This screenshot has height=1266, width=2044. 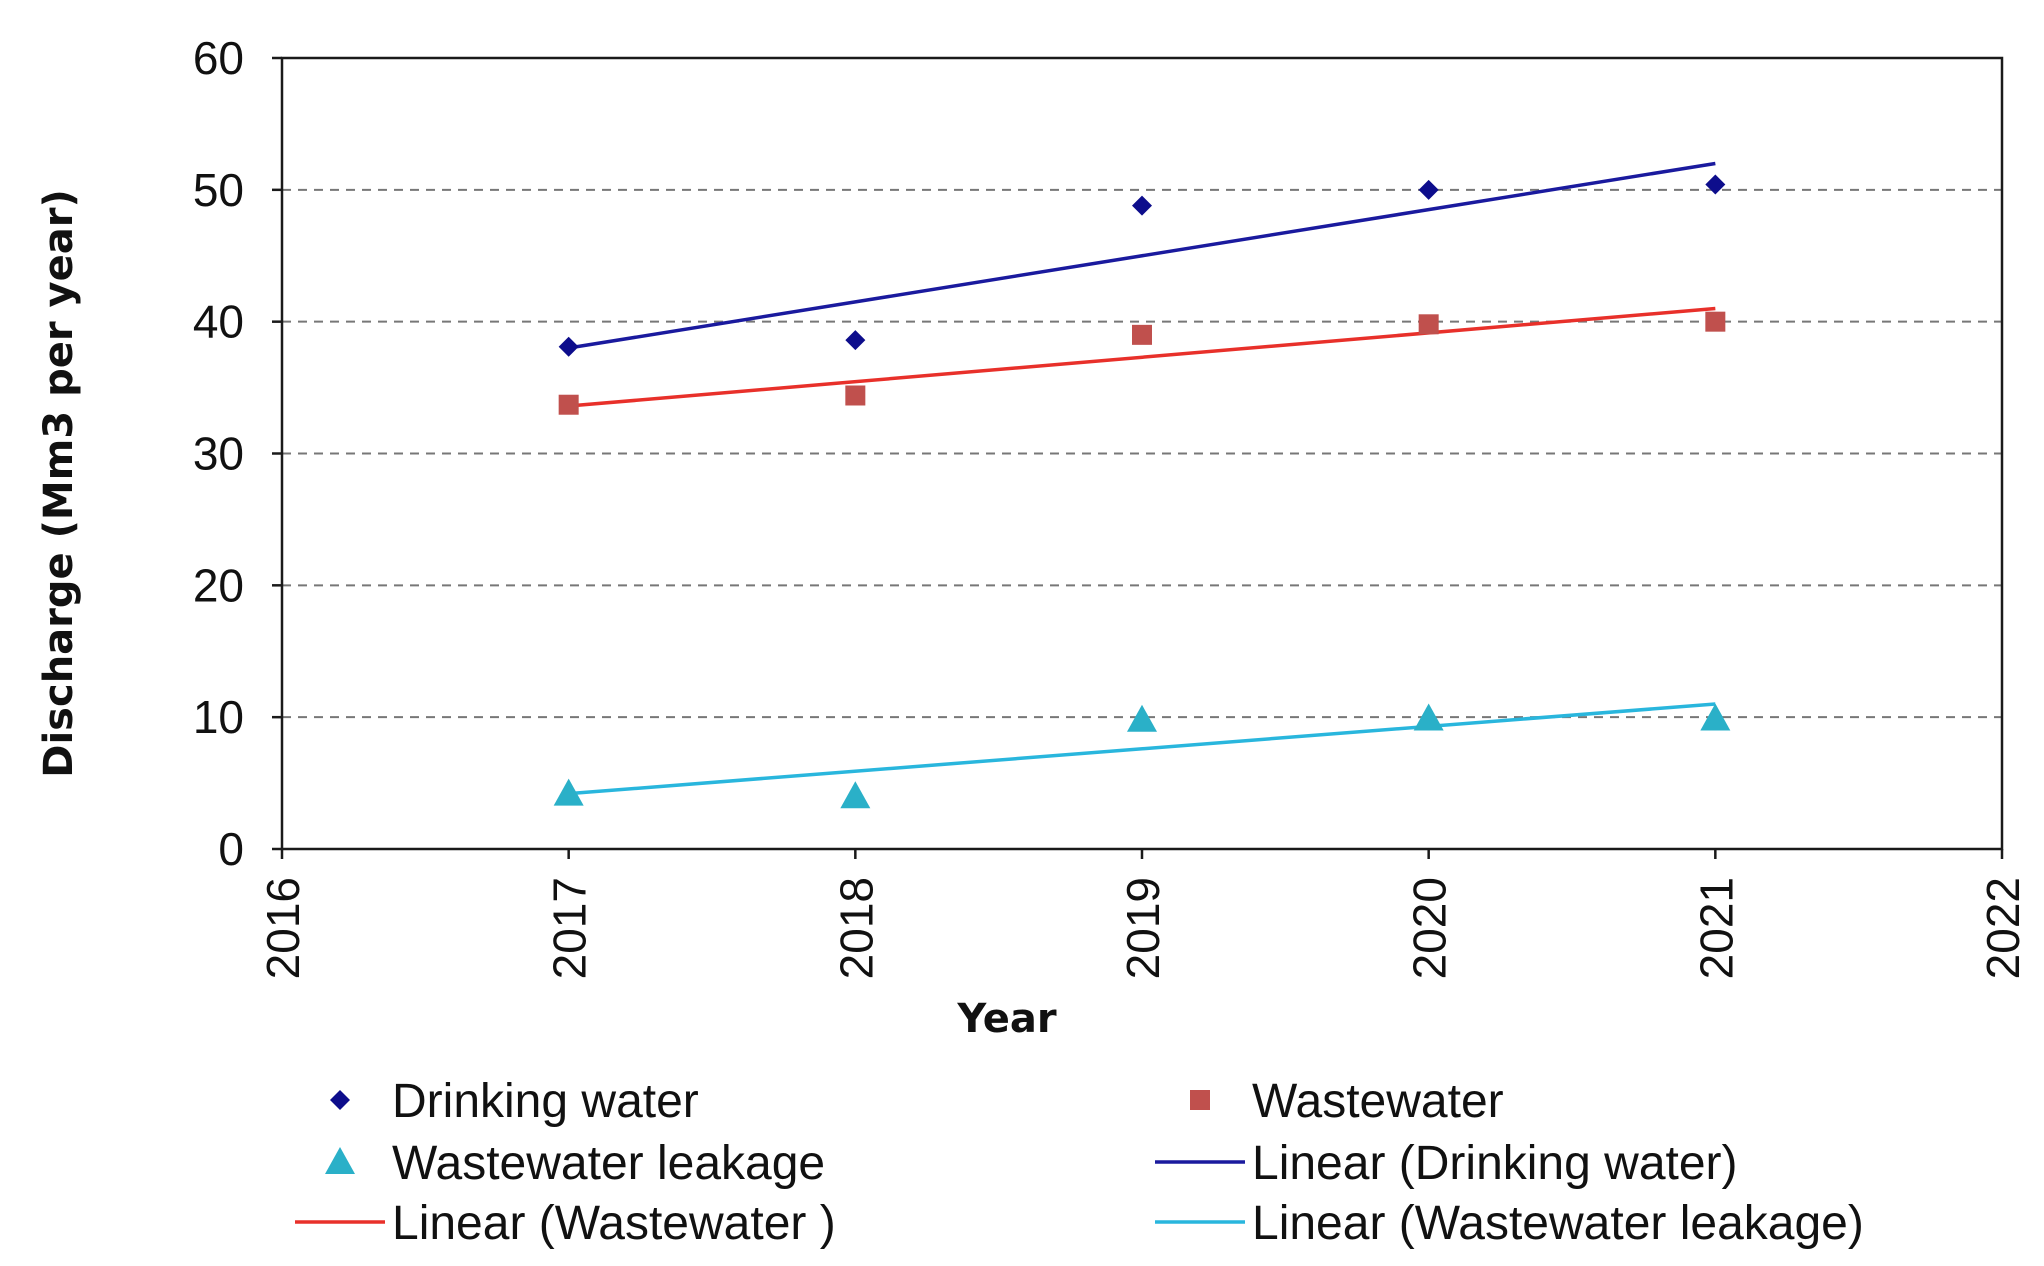 I want to click on x-tick-label: 2021, so click(x=1716, y=928).